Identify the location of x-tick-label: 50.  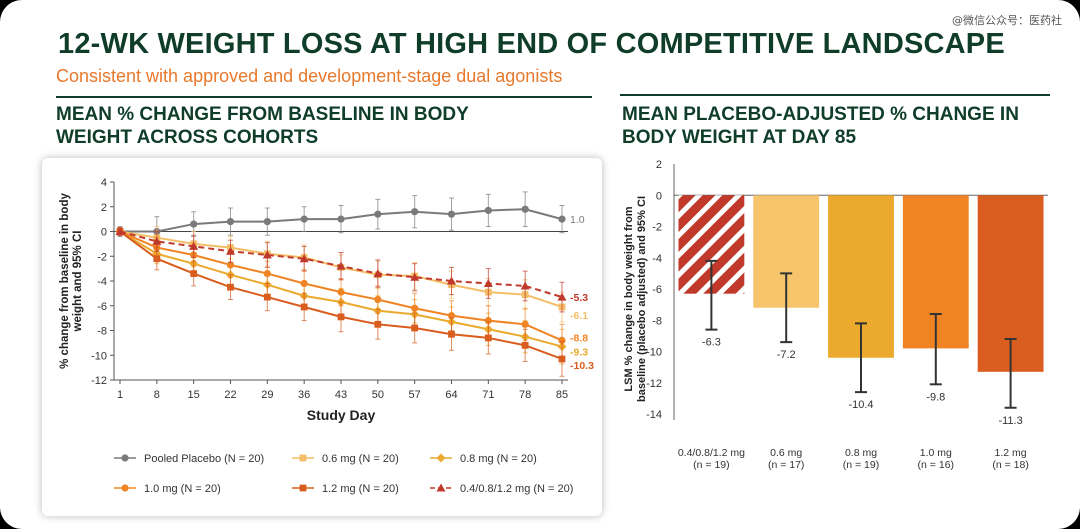
(378, 395).